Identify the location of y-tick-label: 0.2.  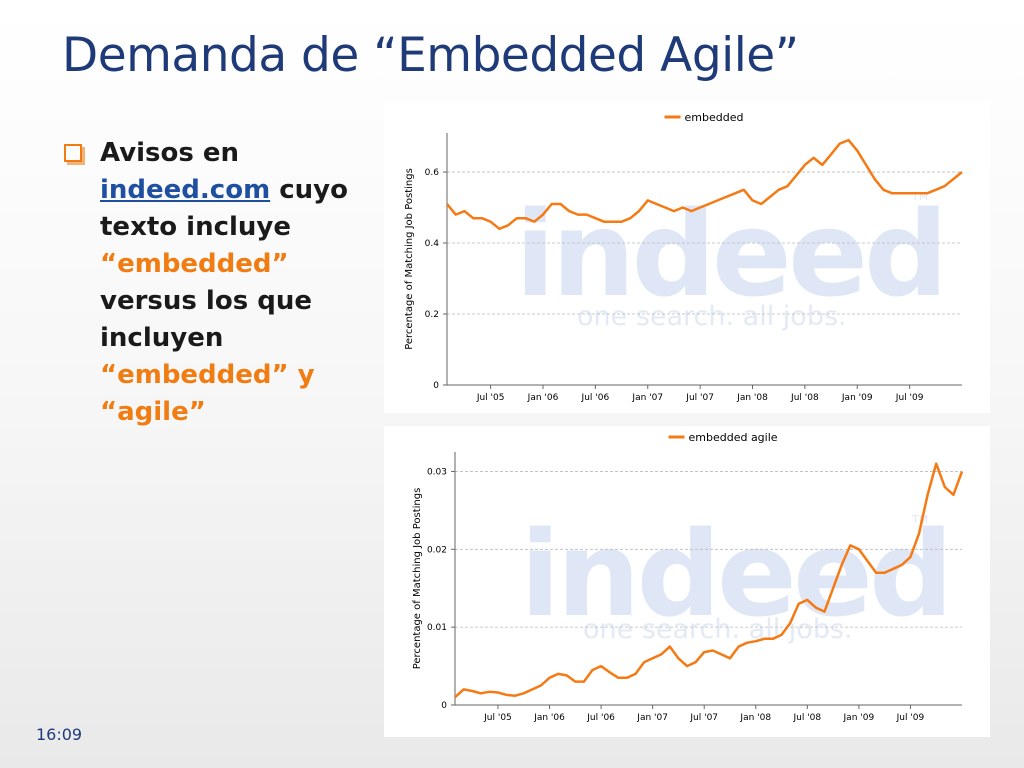
(432, 315).